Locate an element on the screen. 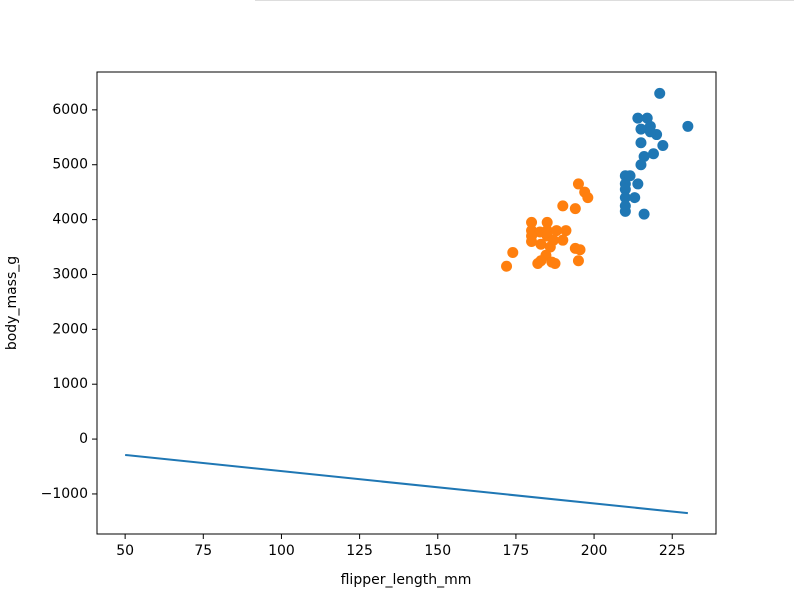 The image size is (794, 598). y-tick-label: −1000 is located at coordinates (64, 494).